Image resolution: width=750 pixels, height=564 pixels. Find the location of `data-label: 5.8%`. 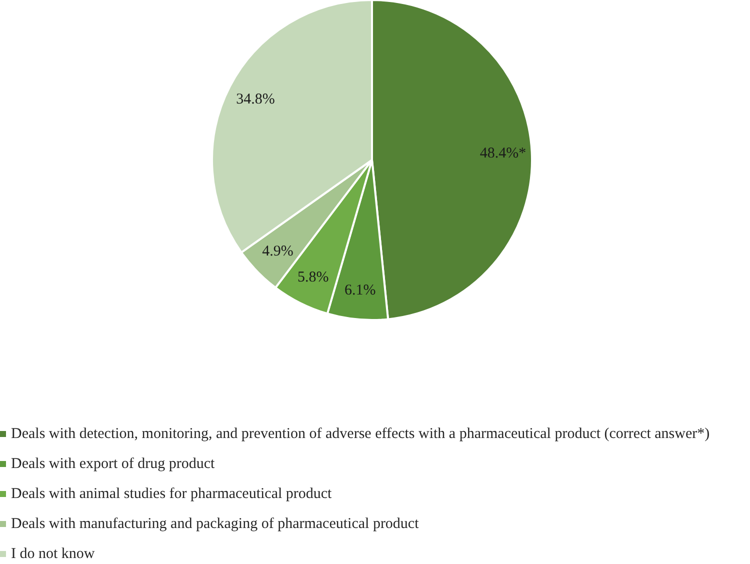

data-label: 5.8% is located at coordinates (313, 277).